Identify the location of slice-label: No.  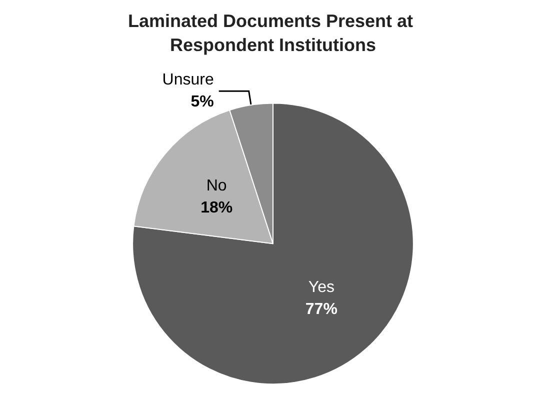
(216, 186).